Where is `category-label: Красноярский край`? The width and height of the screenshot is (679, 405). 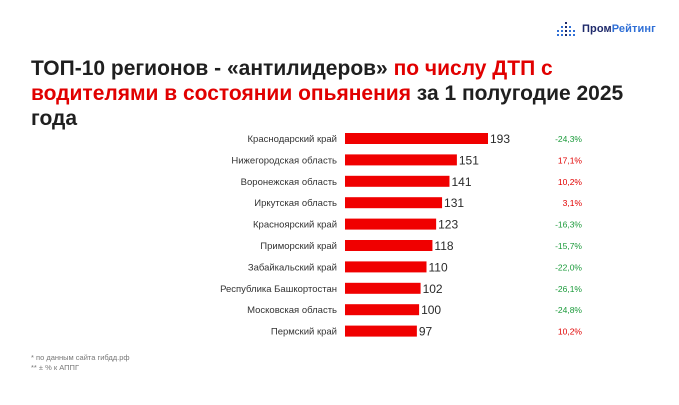 category-label: Красноярский край is located at coordinates (295, 225).